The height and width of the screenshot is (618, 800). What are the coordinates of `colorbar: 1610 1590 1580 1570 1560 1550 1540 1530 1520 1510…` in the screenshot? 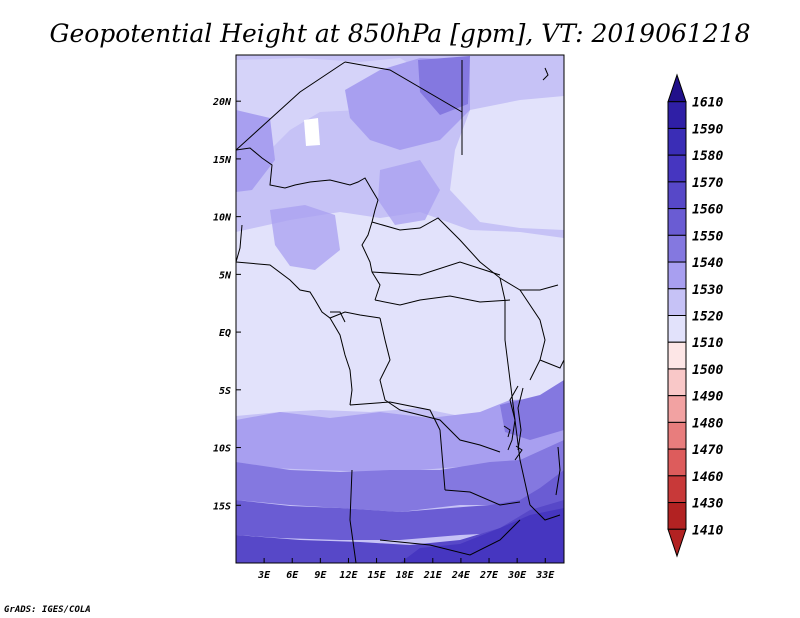 It's located at (695, 315).